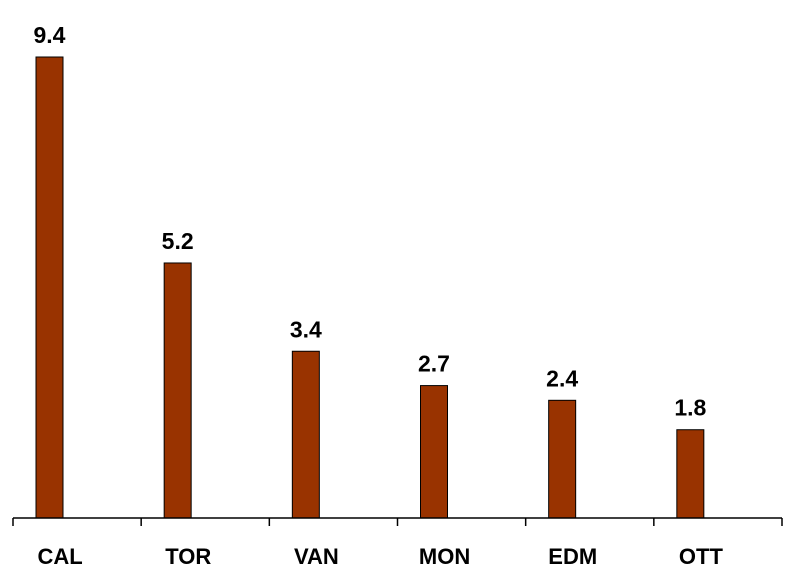  What do you see at coordinates (397, 521) in the screenshot?
I see `x-axis` at bounding box center [397, 521].